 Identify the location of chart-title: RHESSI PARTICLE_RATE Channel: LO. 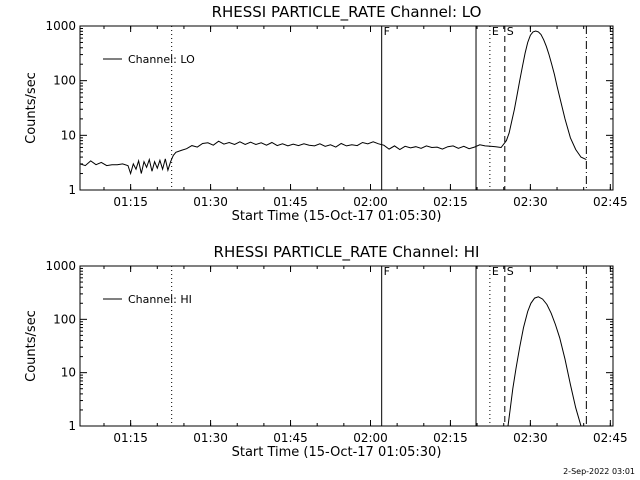
(347, 12).